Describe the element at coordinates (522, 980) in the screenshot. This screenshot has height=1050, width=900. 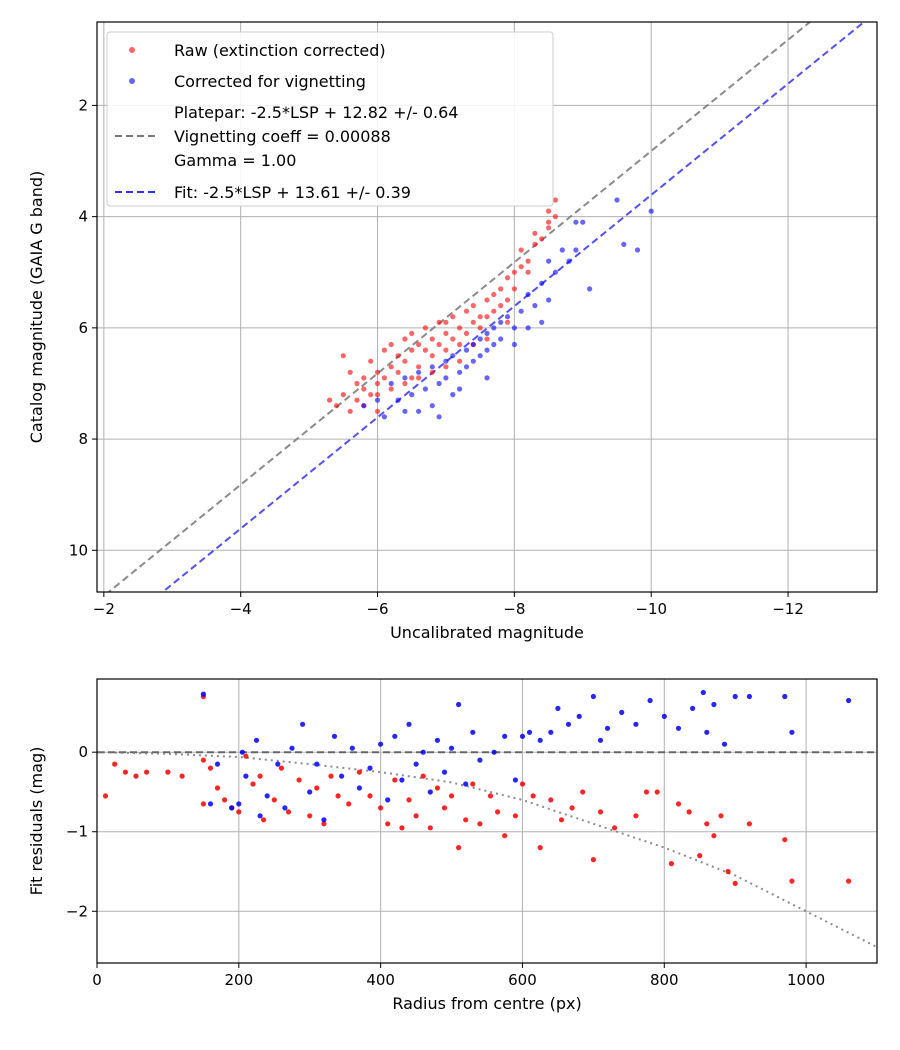
I see `x-tick-label: 600` at that location.